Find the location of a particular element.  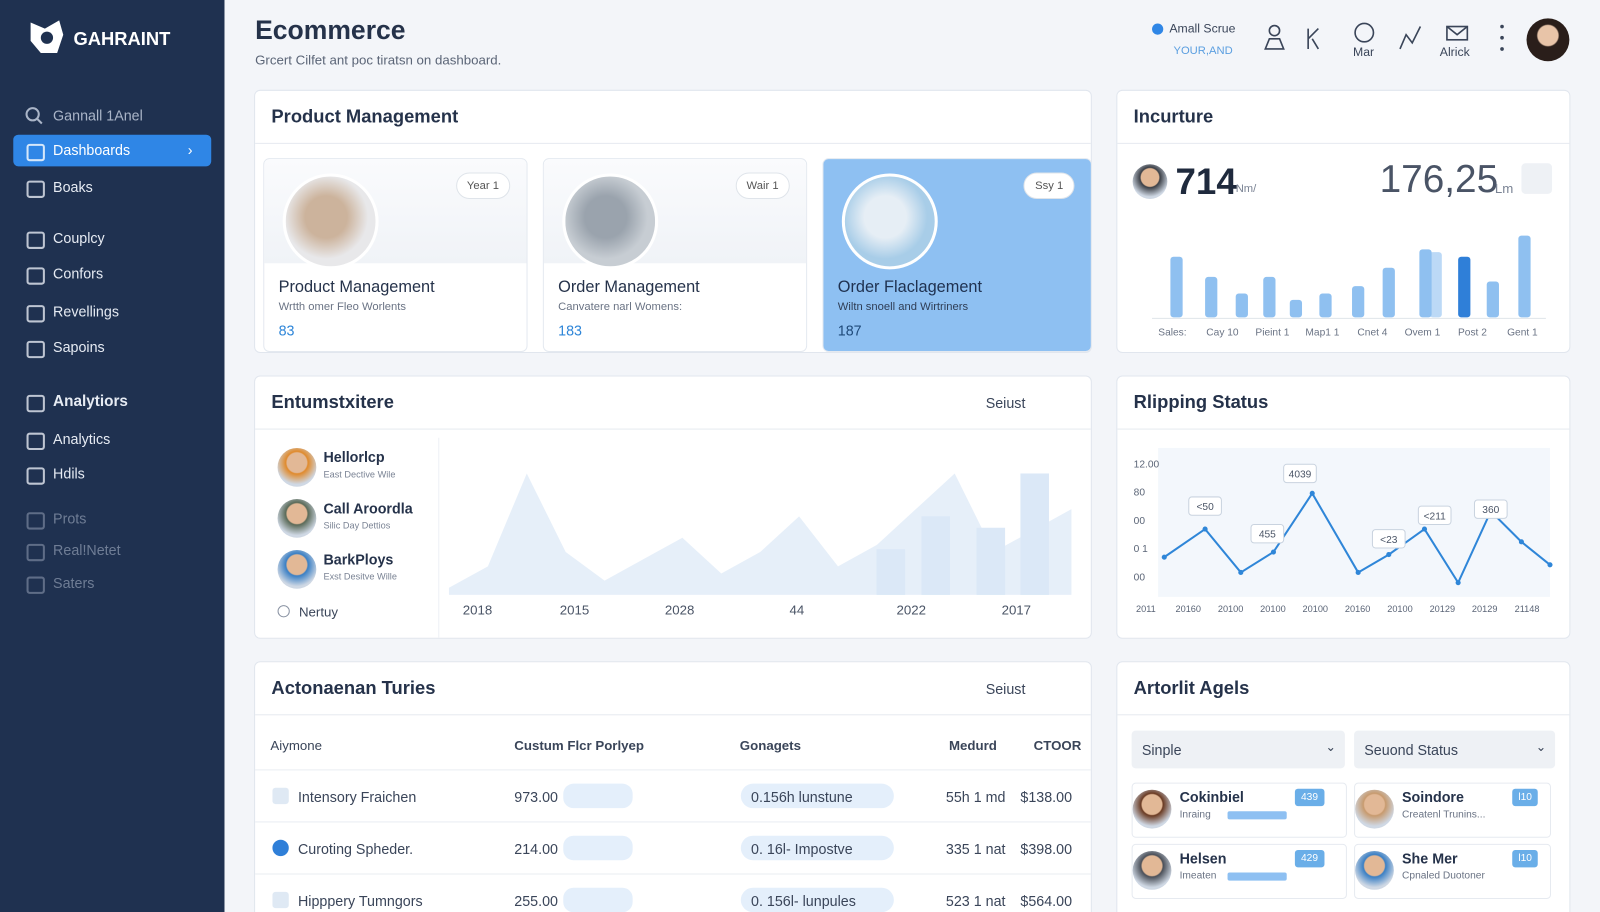

tile-title: Product Management is located at coordinates (356, 287).